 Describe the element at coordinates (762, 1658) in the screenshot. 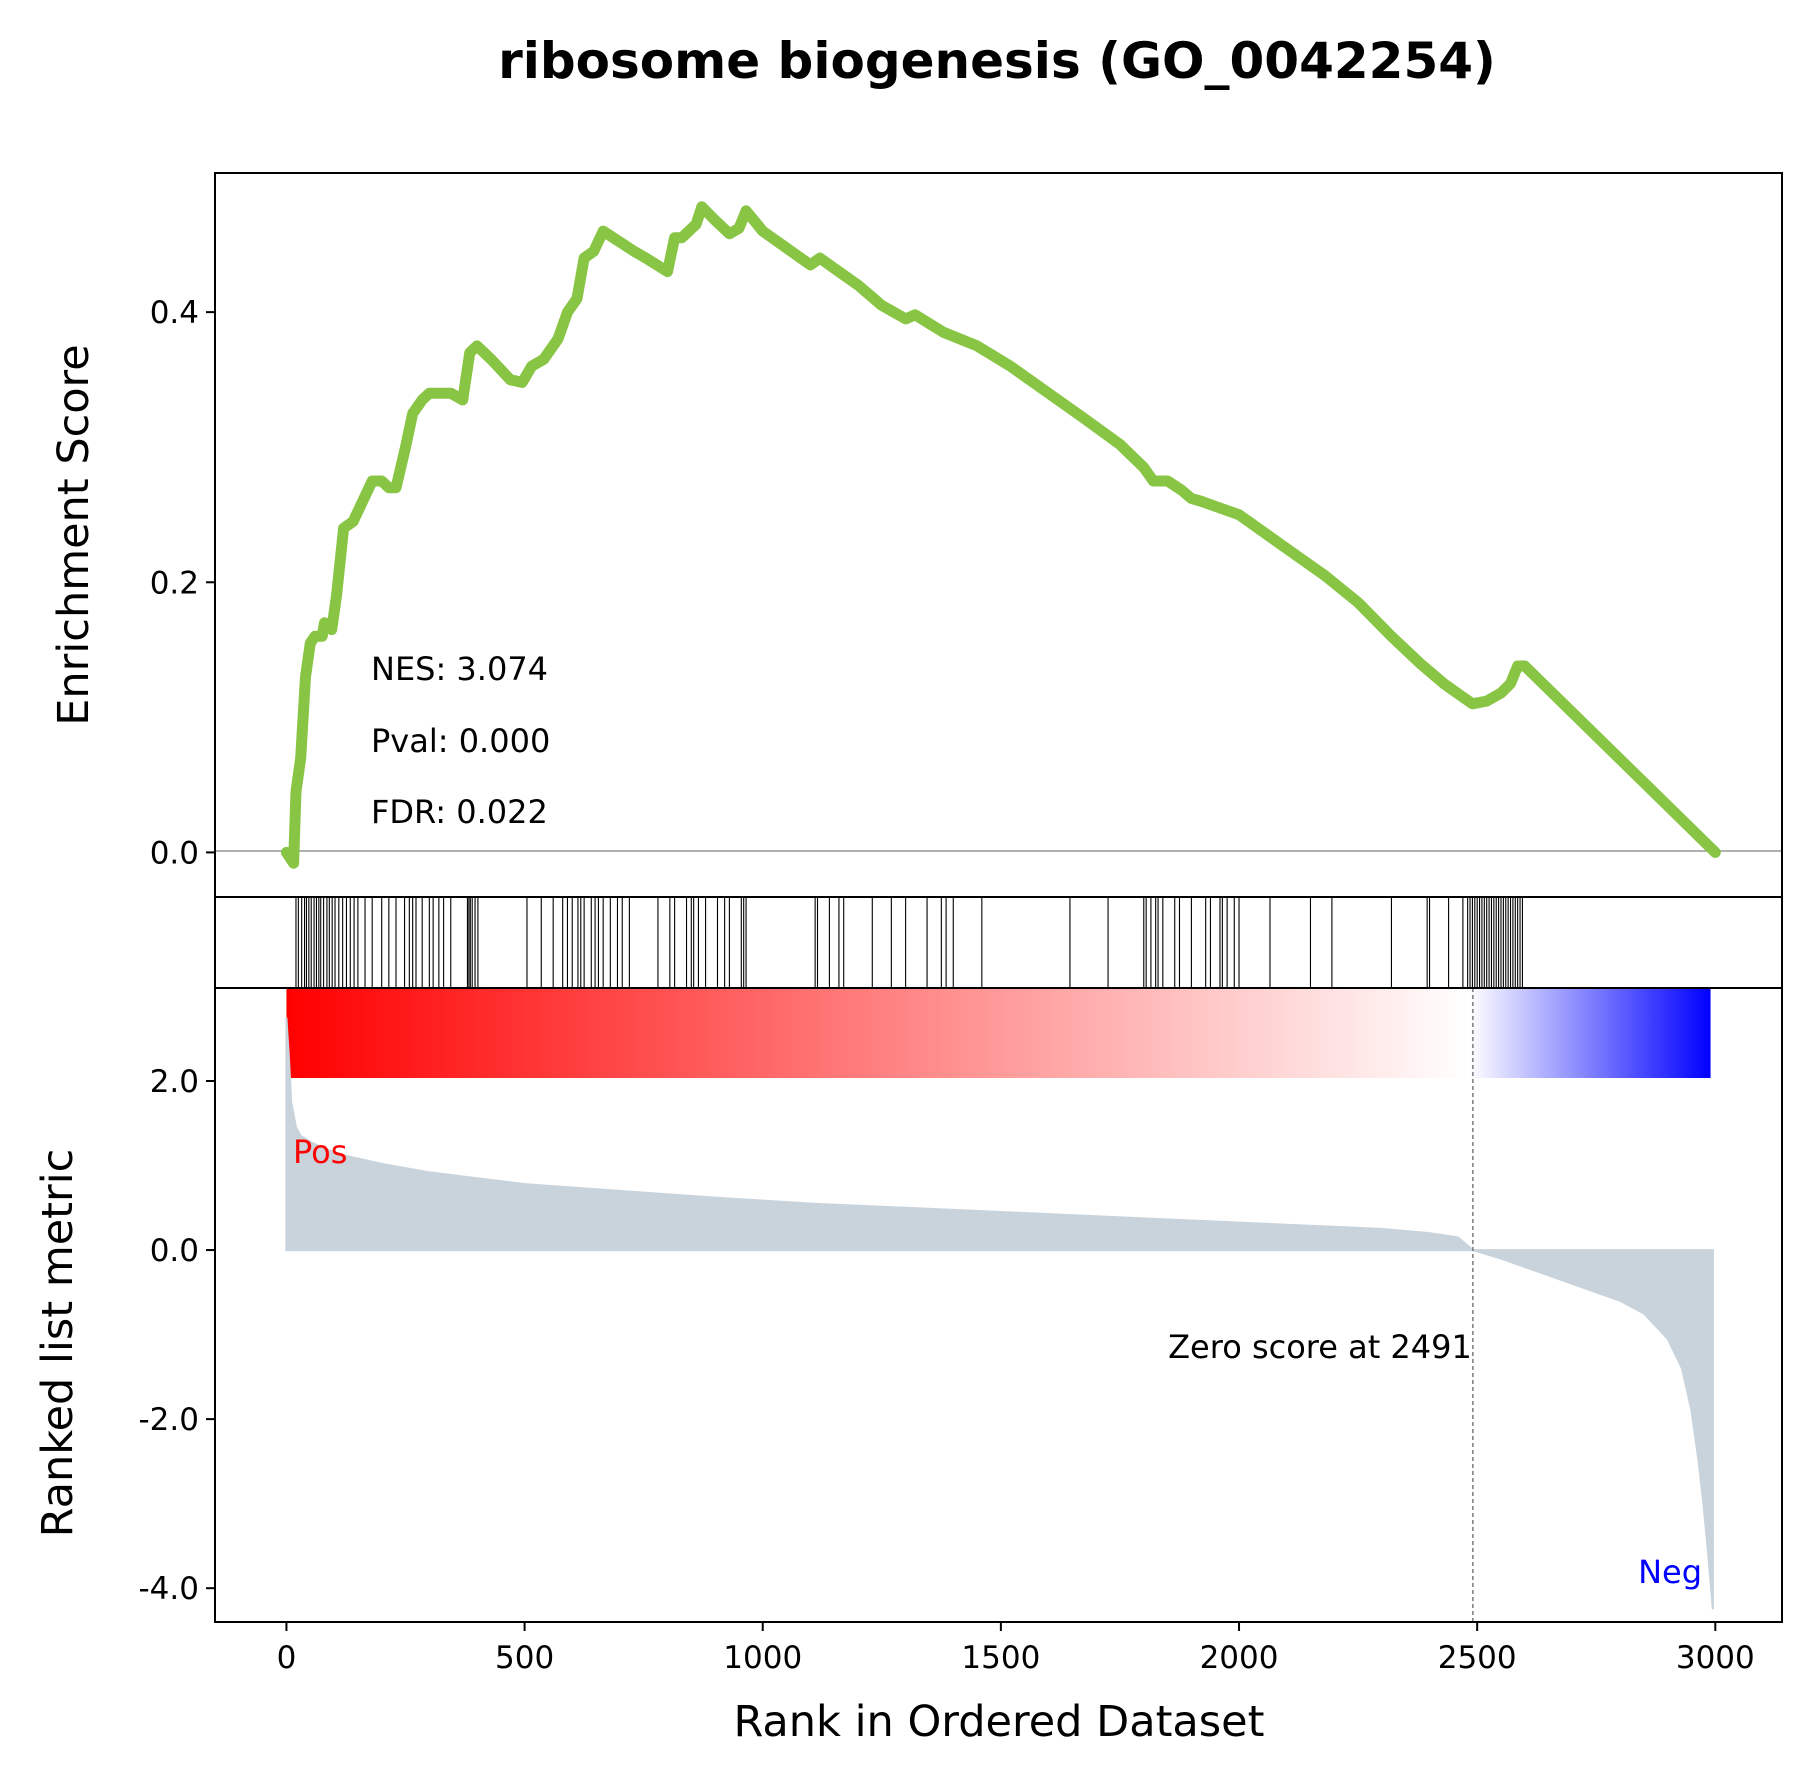

I see `x-tick-label: 1000` at that location.